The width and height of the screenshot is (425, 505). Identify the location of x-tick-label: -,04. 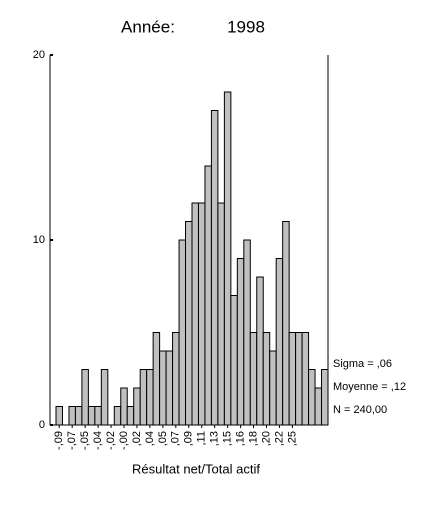
(98, 440).